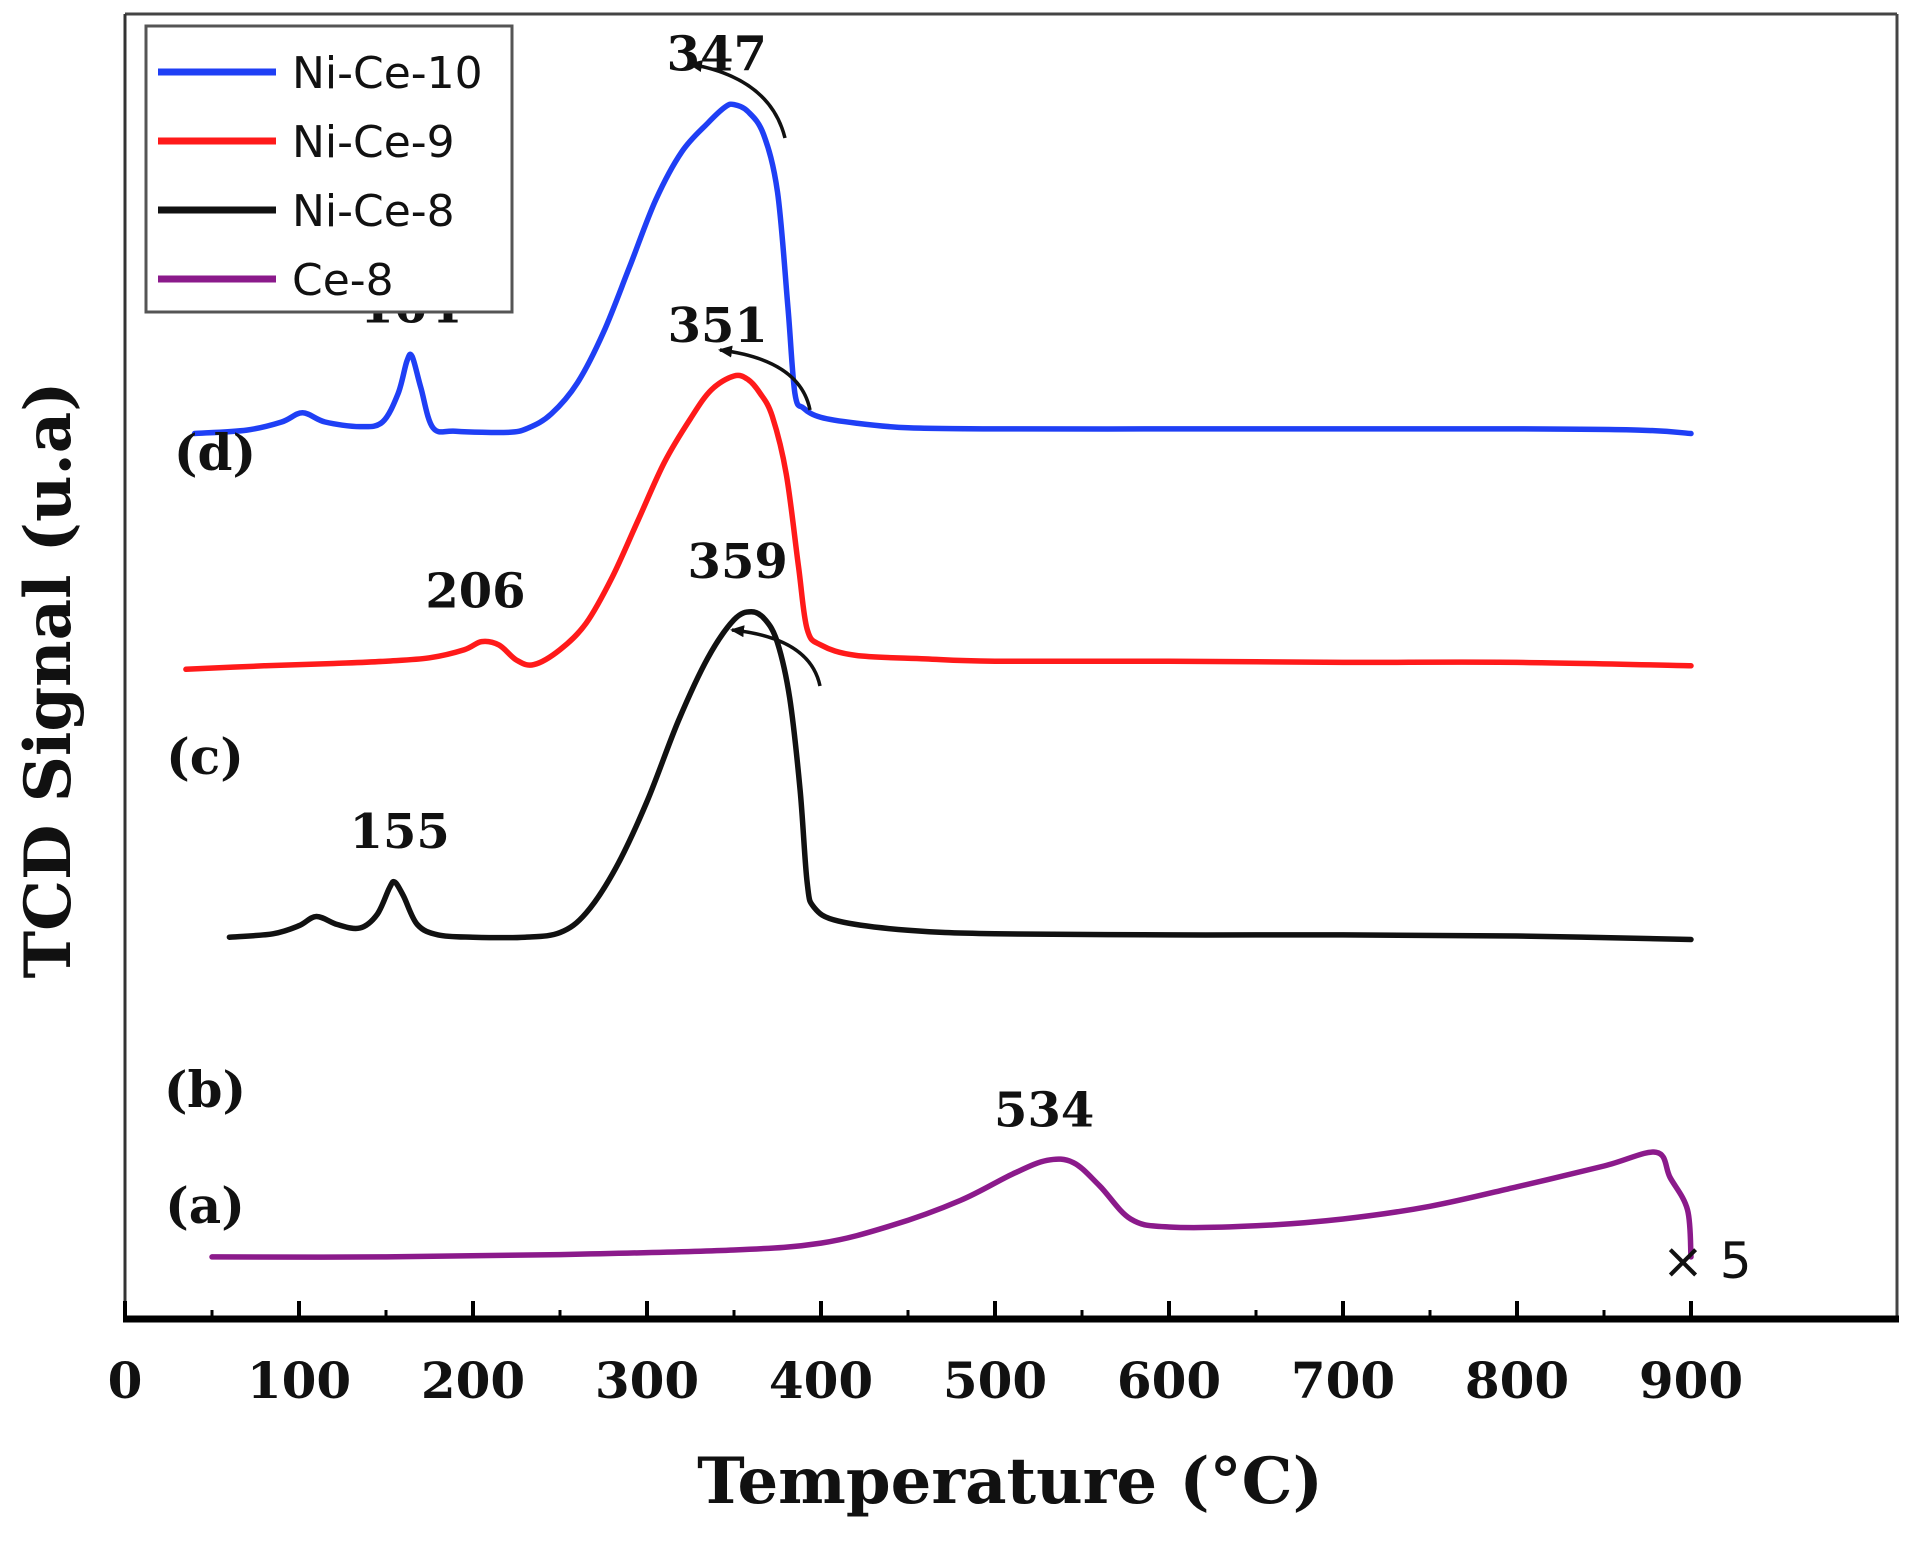 This screenshot has height=1558, width=1909. What do you see at coordinates (738, 562) in the screenshot?
I see `peak-label-359: 359` at bounding box center [738, 562].